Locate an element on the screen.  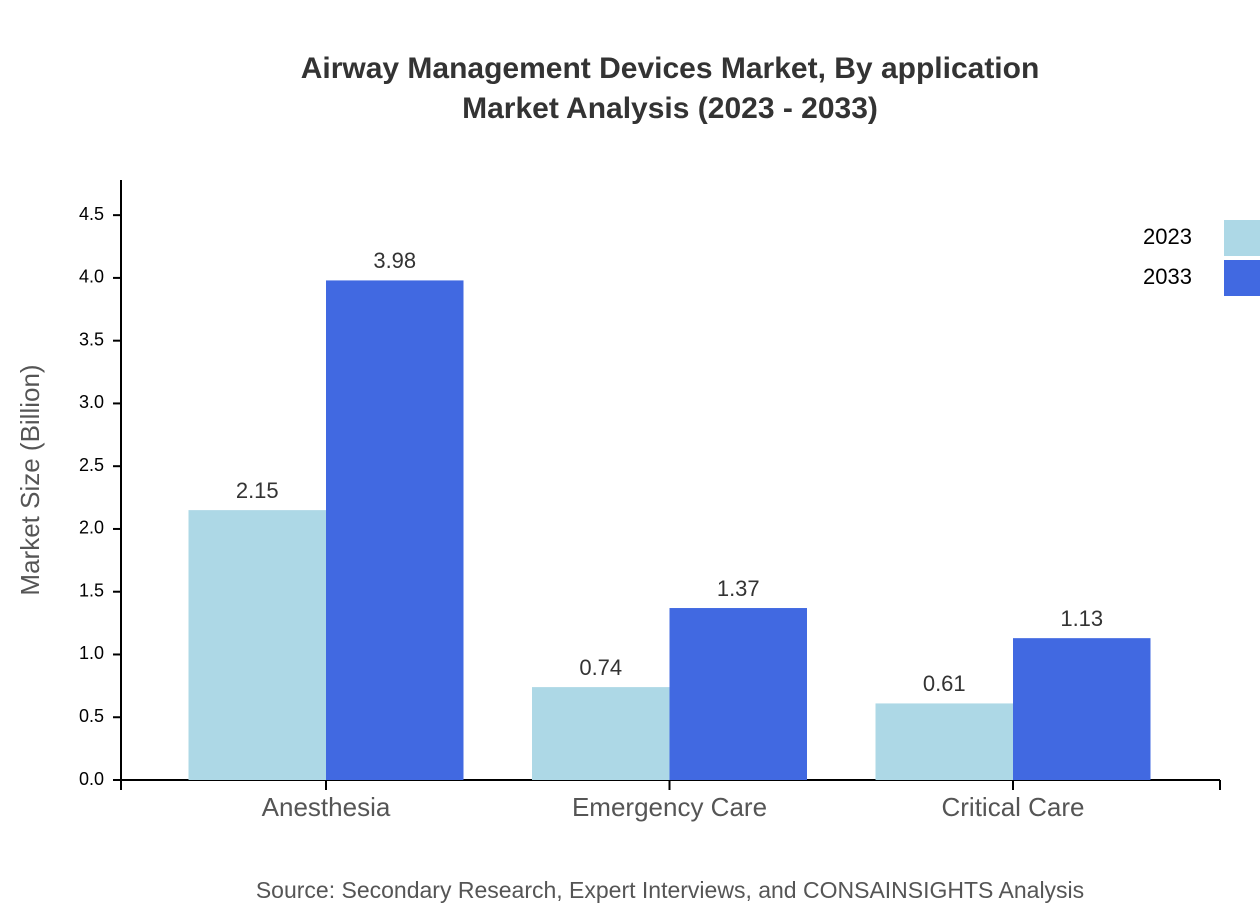
y-tick-label: 3.0 is located at coordinates (91, 402).